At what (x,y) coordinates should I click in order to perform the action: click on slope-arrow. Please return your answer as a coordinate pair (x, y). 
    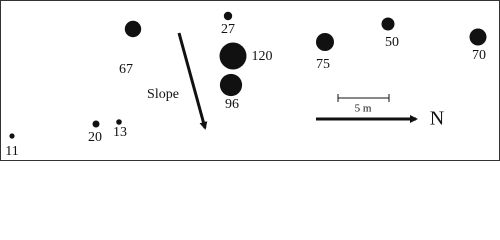
    Looking at the image, I should click on (192, 81).